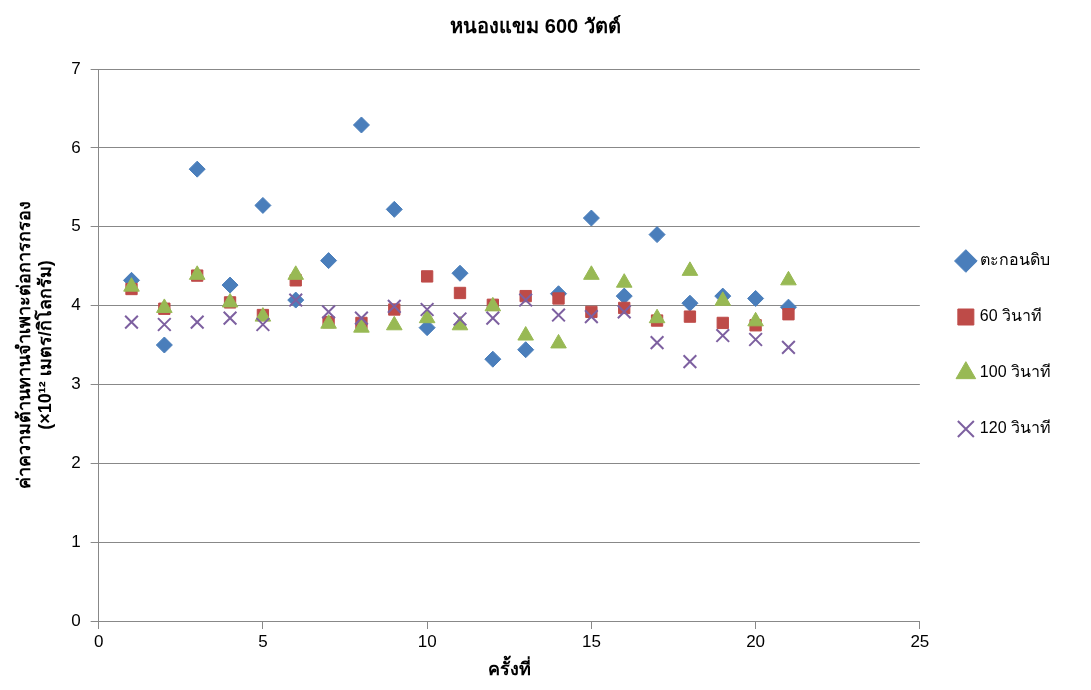 The width and height of the screenshot is (1091, 690). Describe the element at coordinates (1011, 316) in the screenshot. I see `legend-label: 60 วินาที` at that location.